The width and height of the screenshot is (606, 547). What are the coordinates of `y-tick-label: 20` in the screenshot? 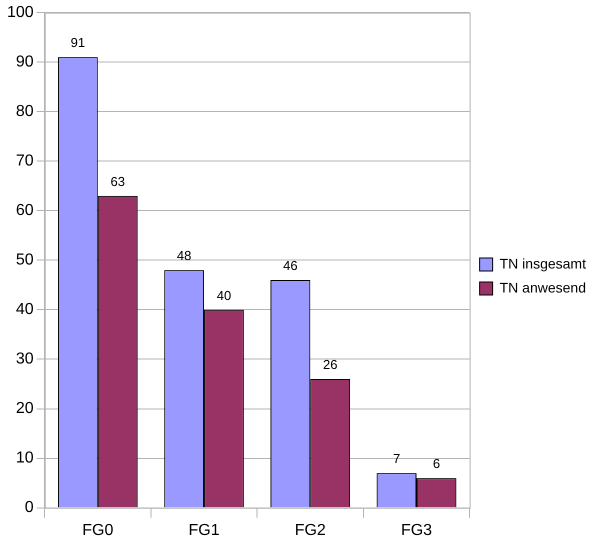 It's located at (25, 409).